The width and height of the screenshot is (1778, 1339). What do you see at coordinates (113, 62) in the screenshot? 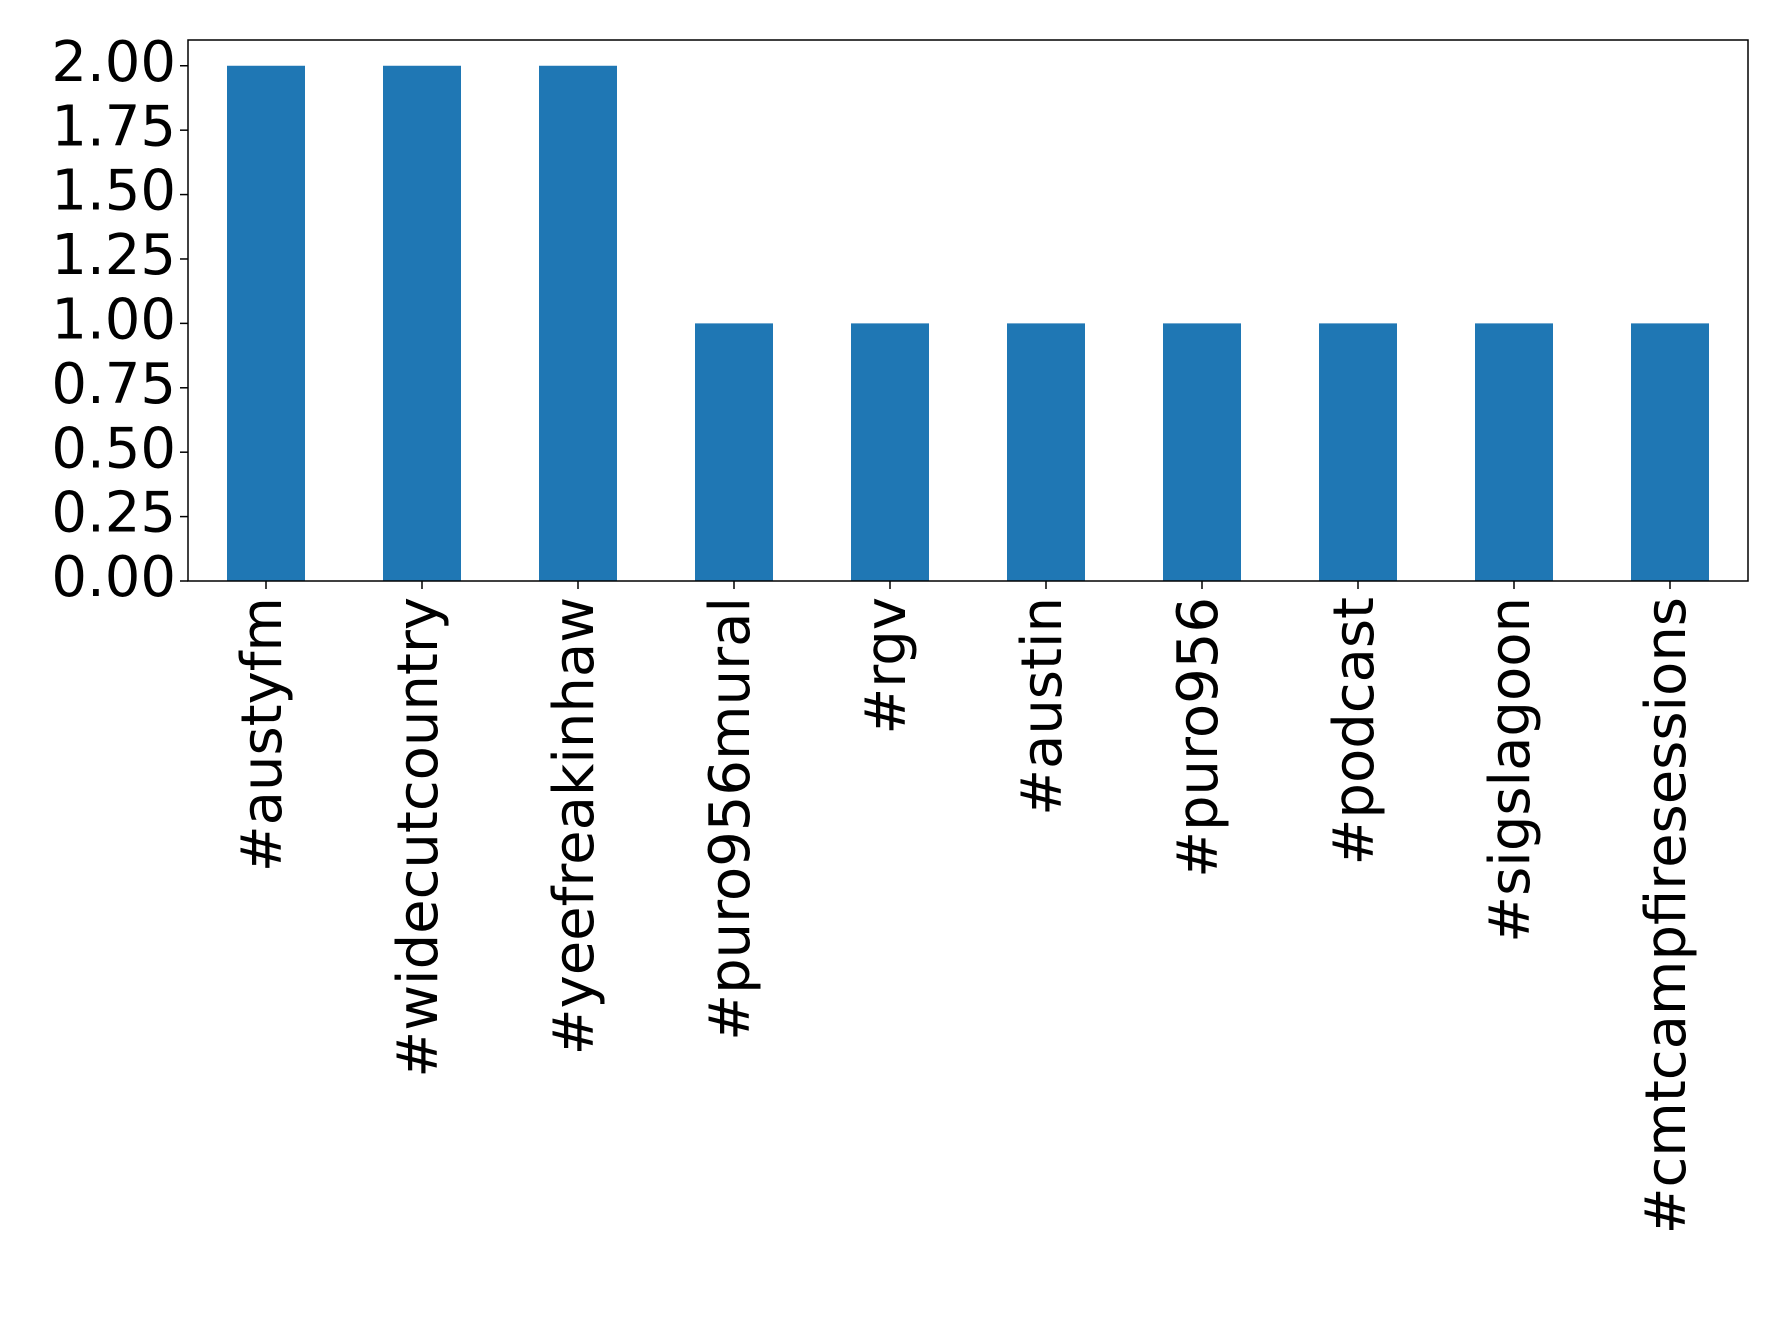
I see `y-tick-label: 2.00` at bounding box center [113, 62].